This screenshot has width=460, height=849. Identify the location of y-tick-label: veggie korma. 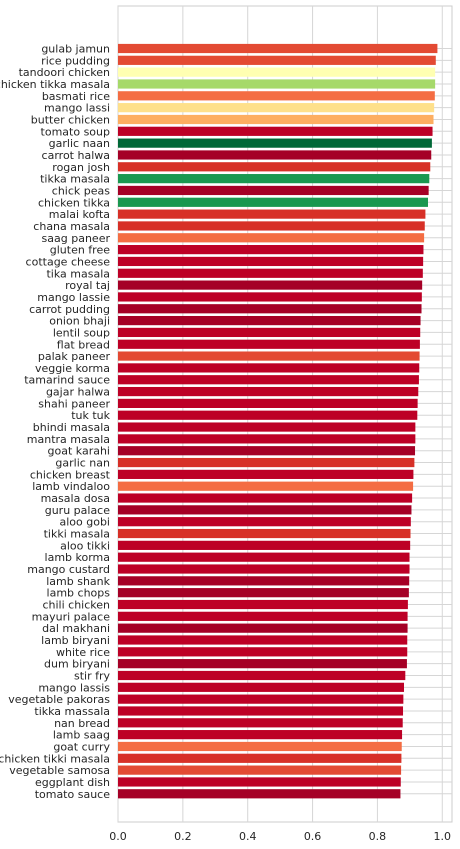
(72, 368).